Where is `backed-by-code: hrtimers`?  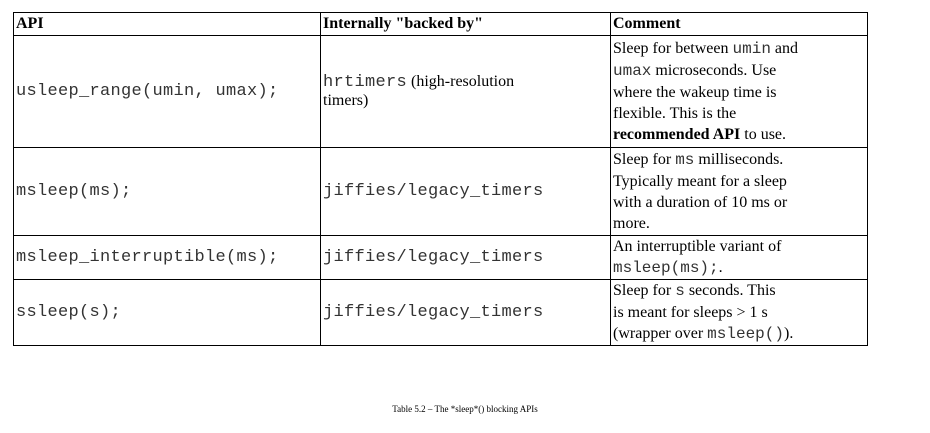
backed-by-code: hrtimers is located at coordinates (365, 82).